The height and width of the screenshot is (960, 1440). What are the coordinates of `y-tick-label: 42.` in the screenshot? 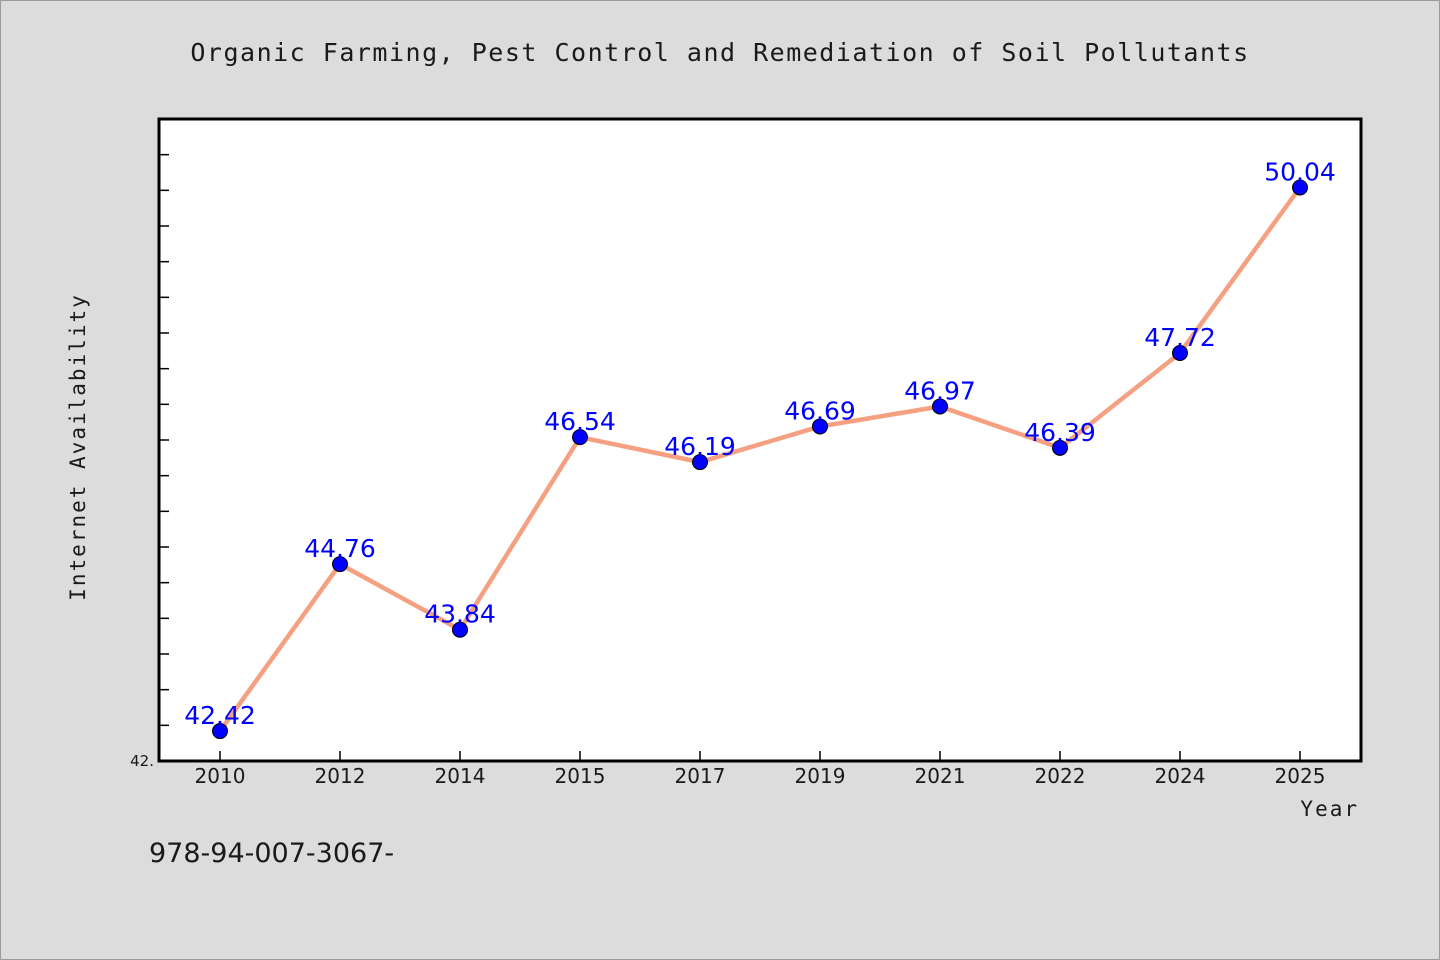 It's located at (142, 761).